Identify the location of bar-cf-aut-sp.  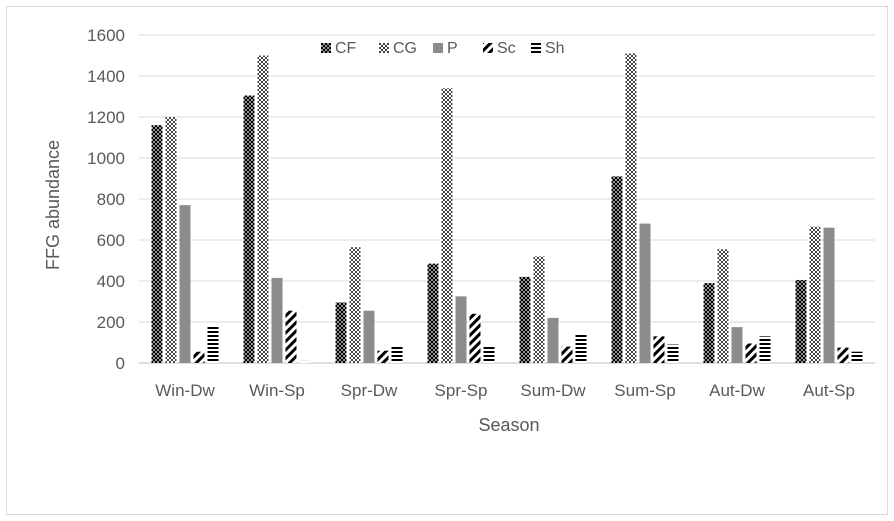
(801, 321).